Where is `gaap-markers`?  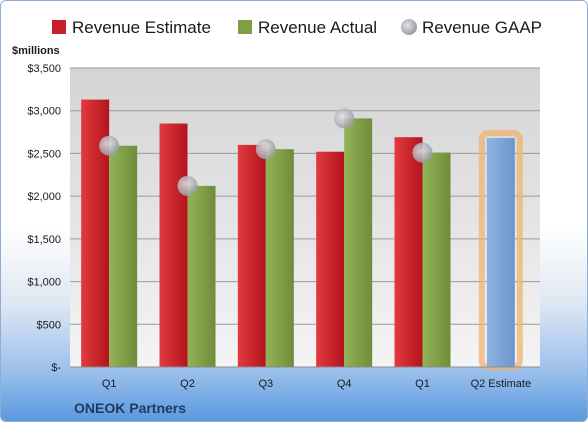
gaap-markers is located at coordinates (266, 152).